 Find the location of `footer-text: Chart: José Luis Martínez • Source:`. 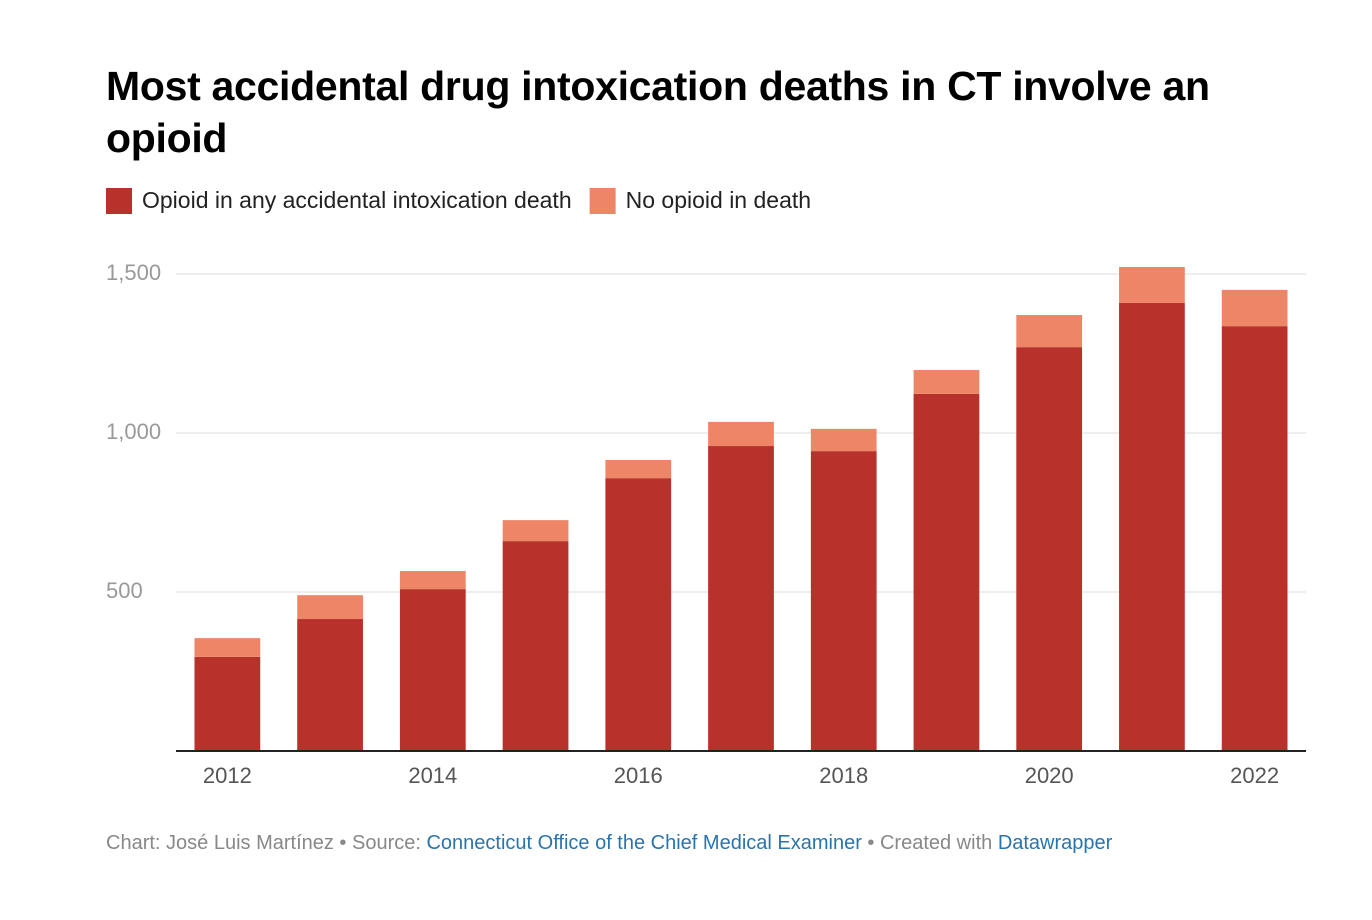

footer-text: Chart: José Luis Martínez • Source: is located at coordinates (266, 843).